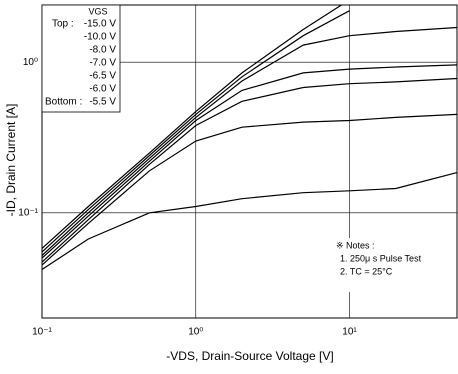 Image resolution: width=458 pixels, height=374 pixels. What do you see at coordinates (42, 332) in the screenshot?
I see `x-tick-label: 10⁻¹` at bounding box center [42, 332].